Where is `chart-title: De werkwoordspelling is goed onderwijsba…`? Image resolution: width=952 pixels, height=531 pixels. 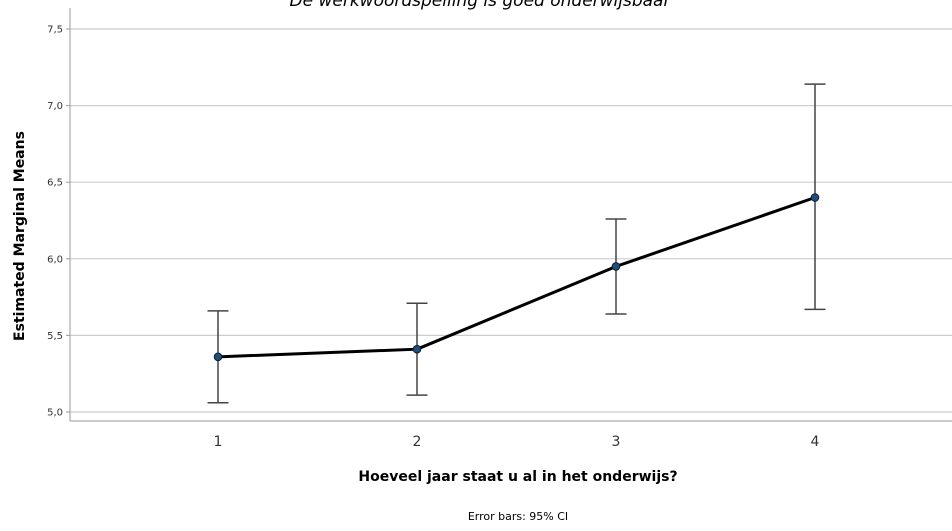 chart-title: De werkwoordspelling is goed onderwijsba… is located at coordinates (481, 5).